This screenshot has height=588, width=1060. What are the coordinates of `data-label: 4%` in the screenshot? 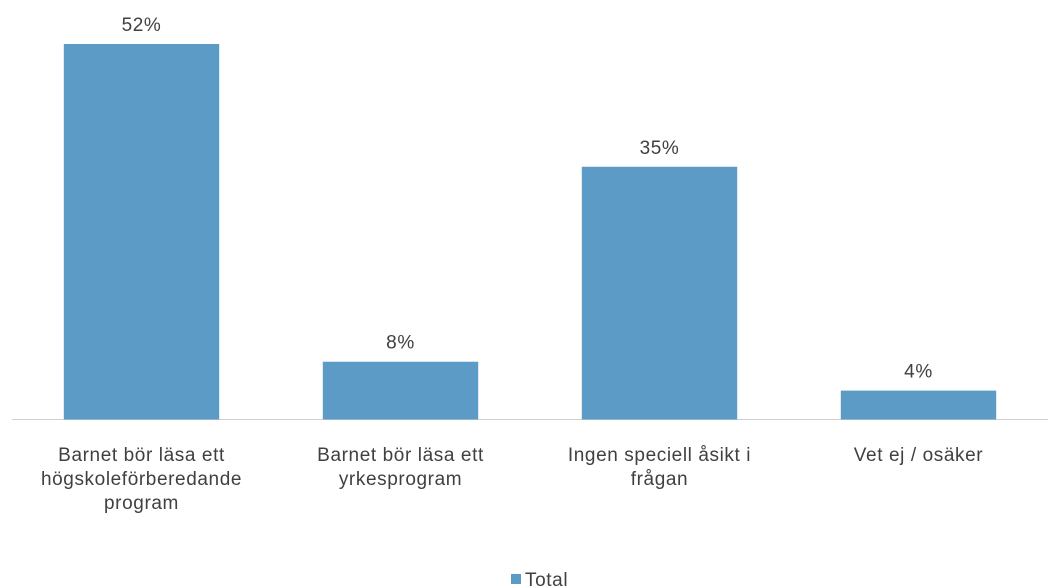 It's located at (918, 372).